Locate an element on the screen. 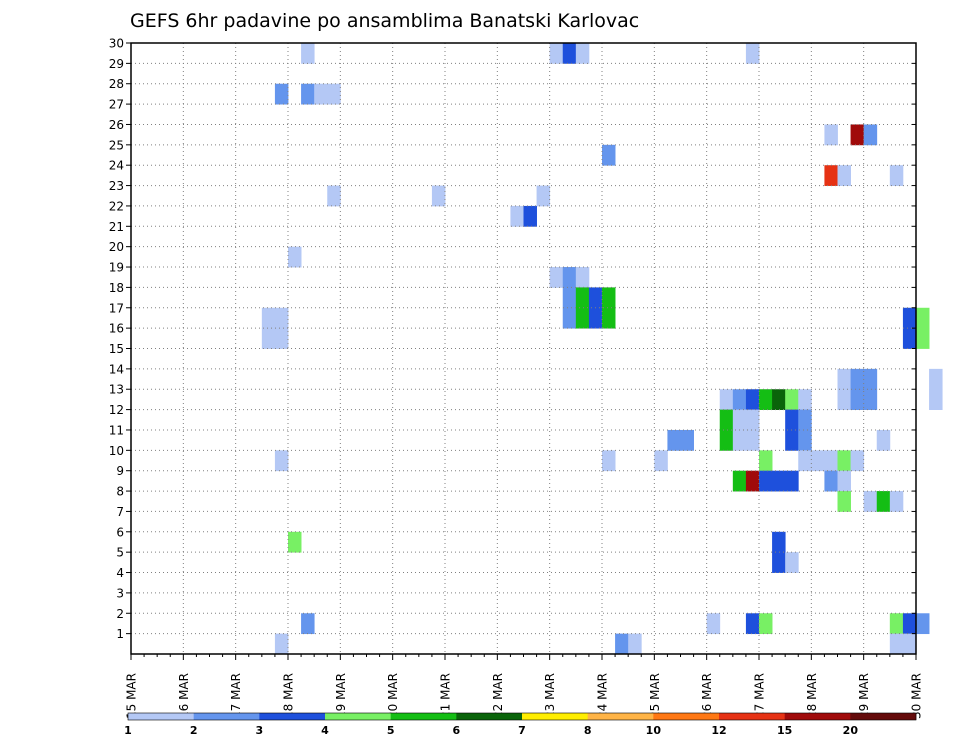 Image resolution: width=960 pixels, height=742 pixels. x-tick-label: 24 MAR is located at coordinates (603, 696).